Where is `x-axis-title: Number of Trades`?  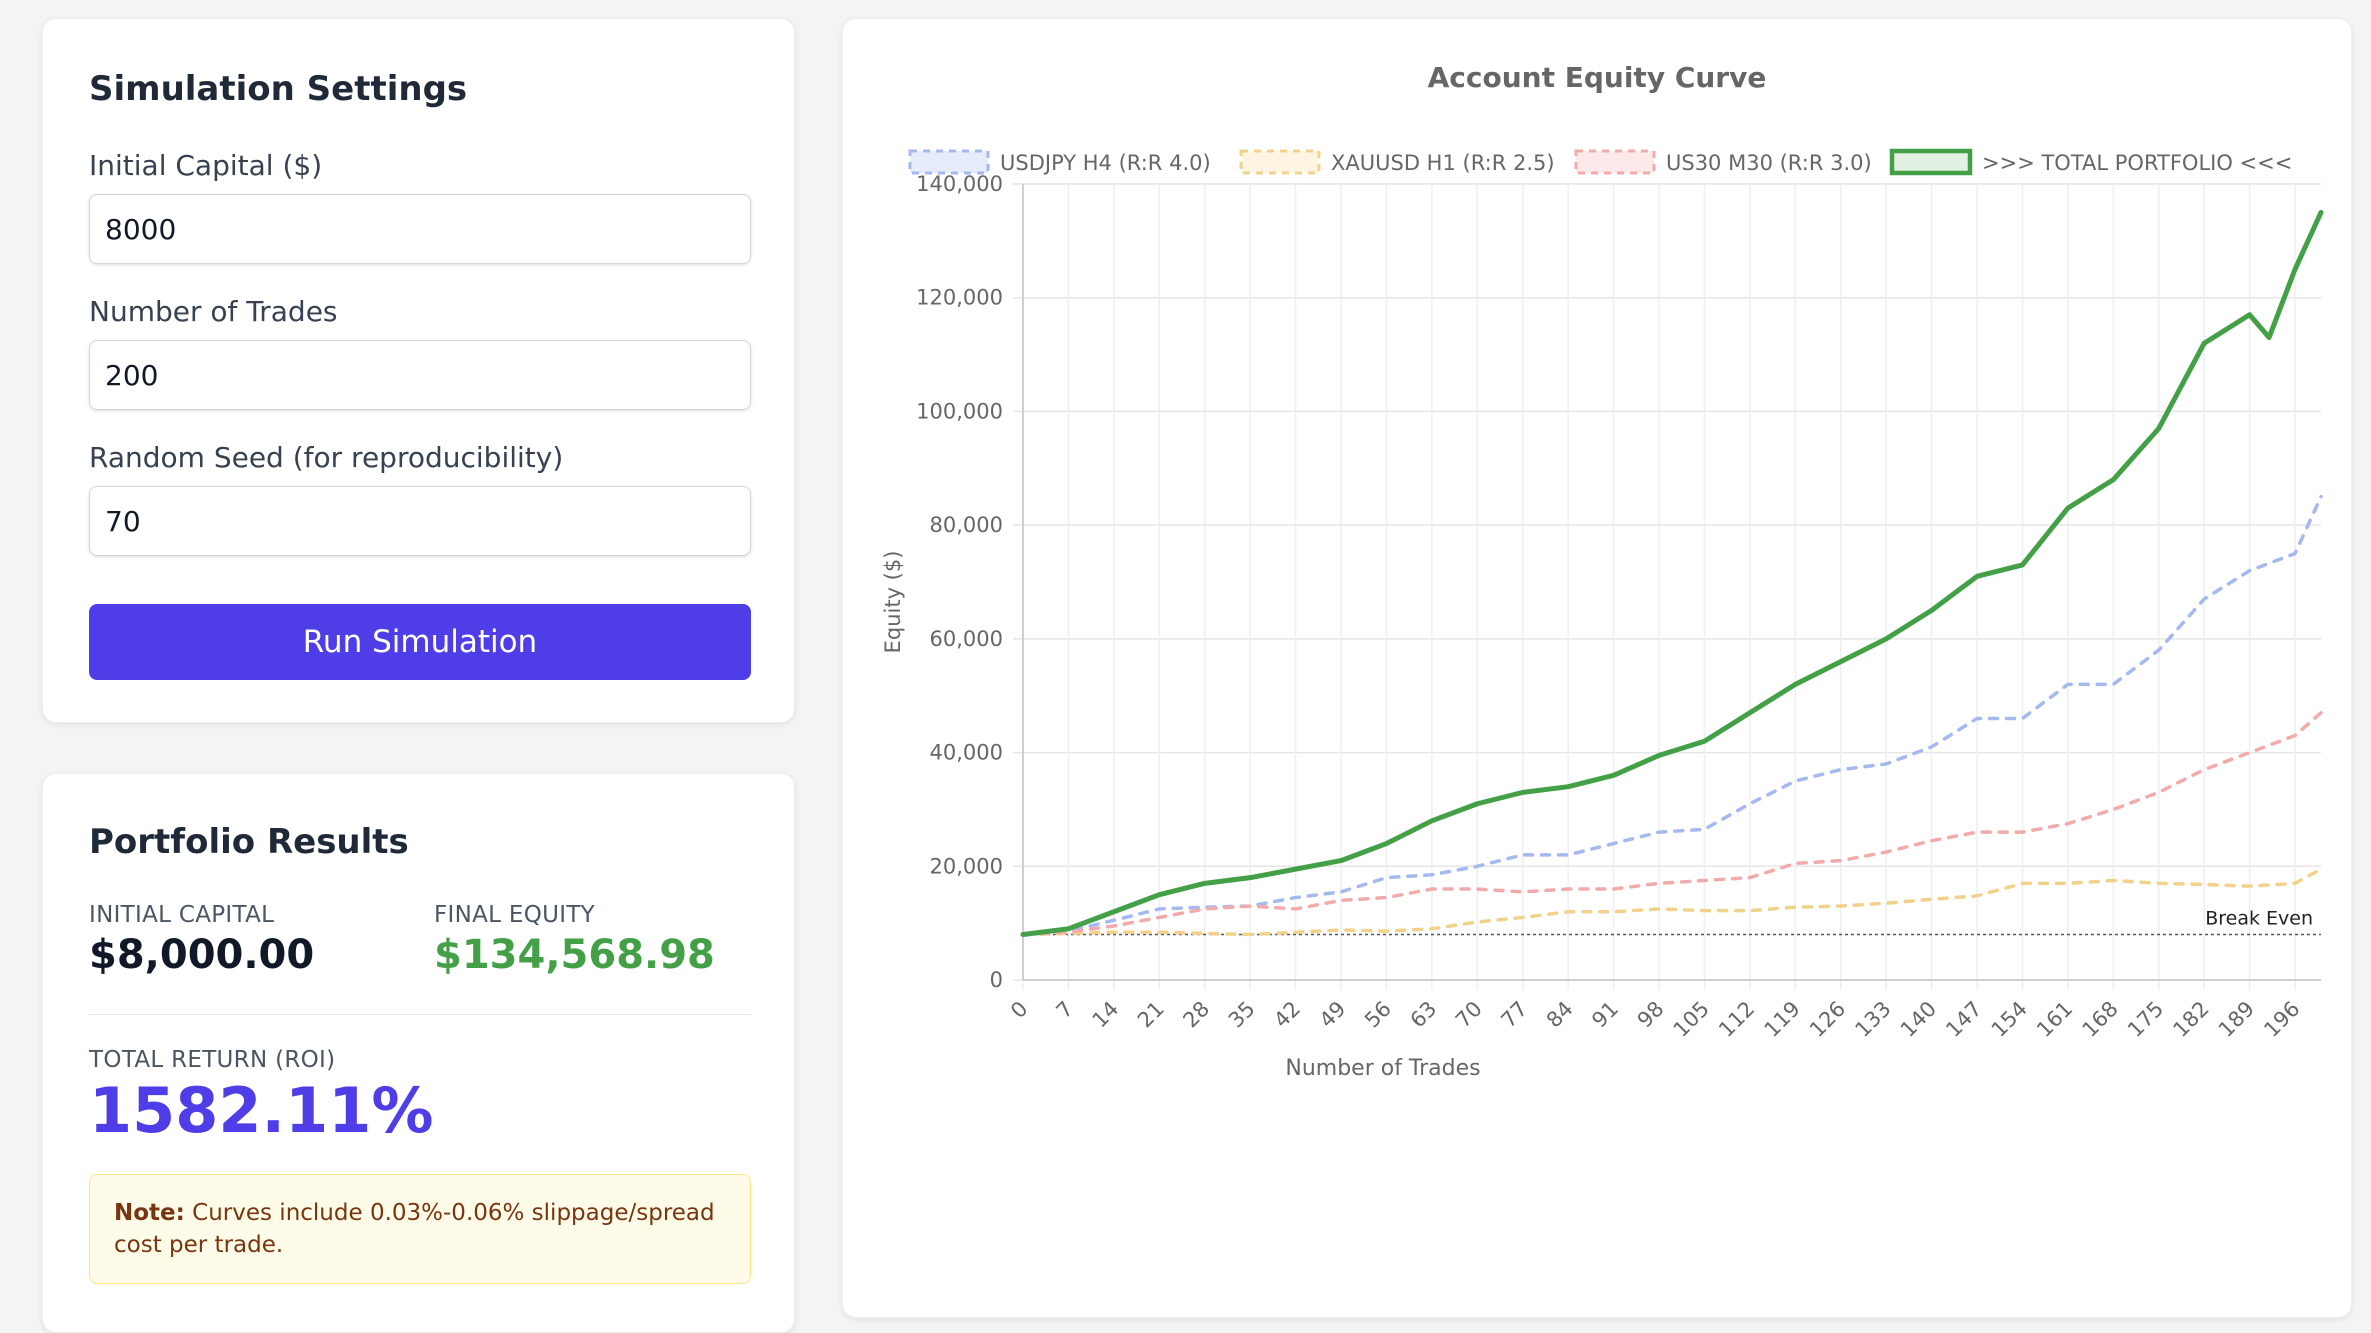 x-axis-title: Number of Trades is located at coordinates (1382, 1068).